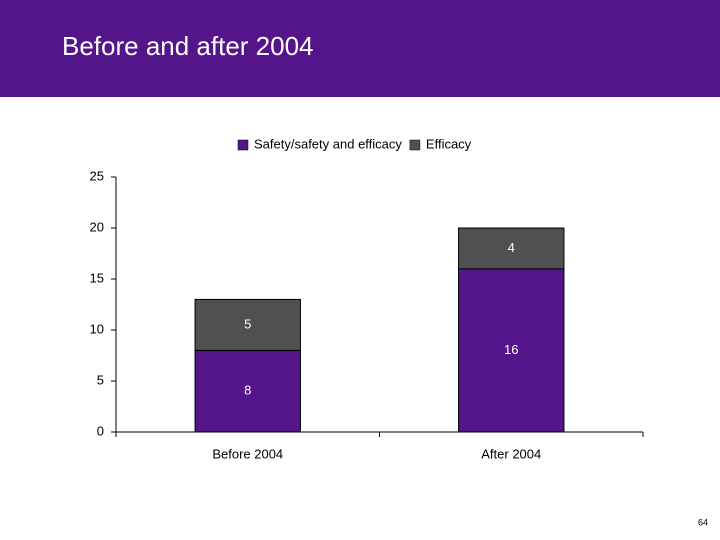 Image resolution: width=720 pixels, height=540 pixels. I want to click on y-tick-label: 25, so click(97, 175).